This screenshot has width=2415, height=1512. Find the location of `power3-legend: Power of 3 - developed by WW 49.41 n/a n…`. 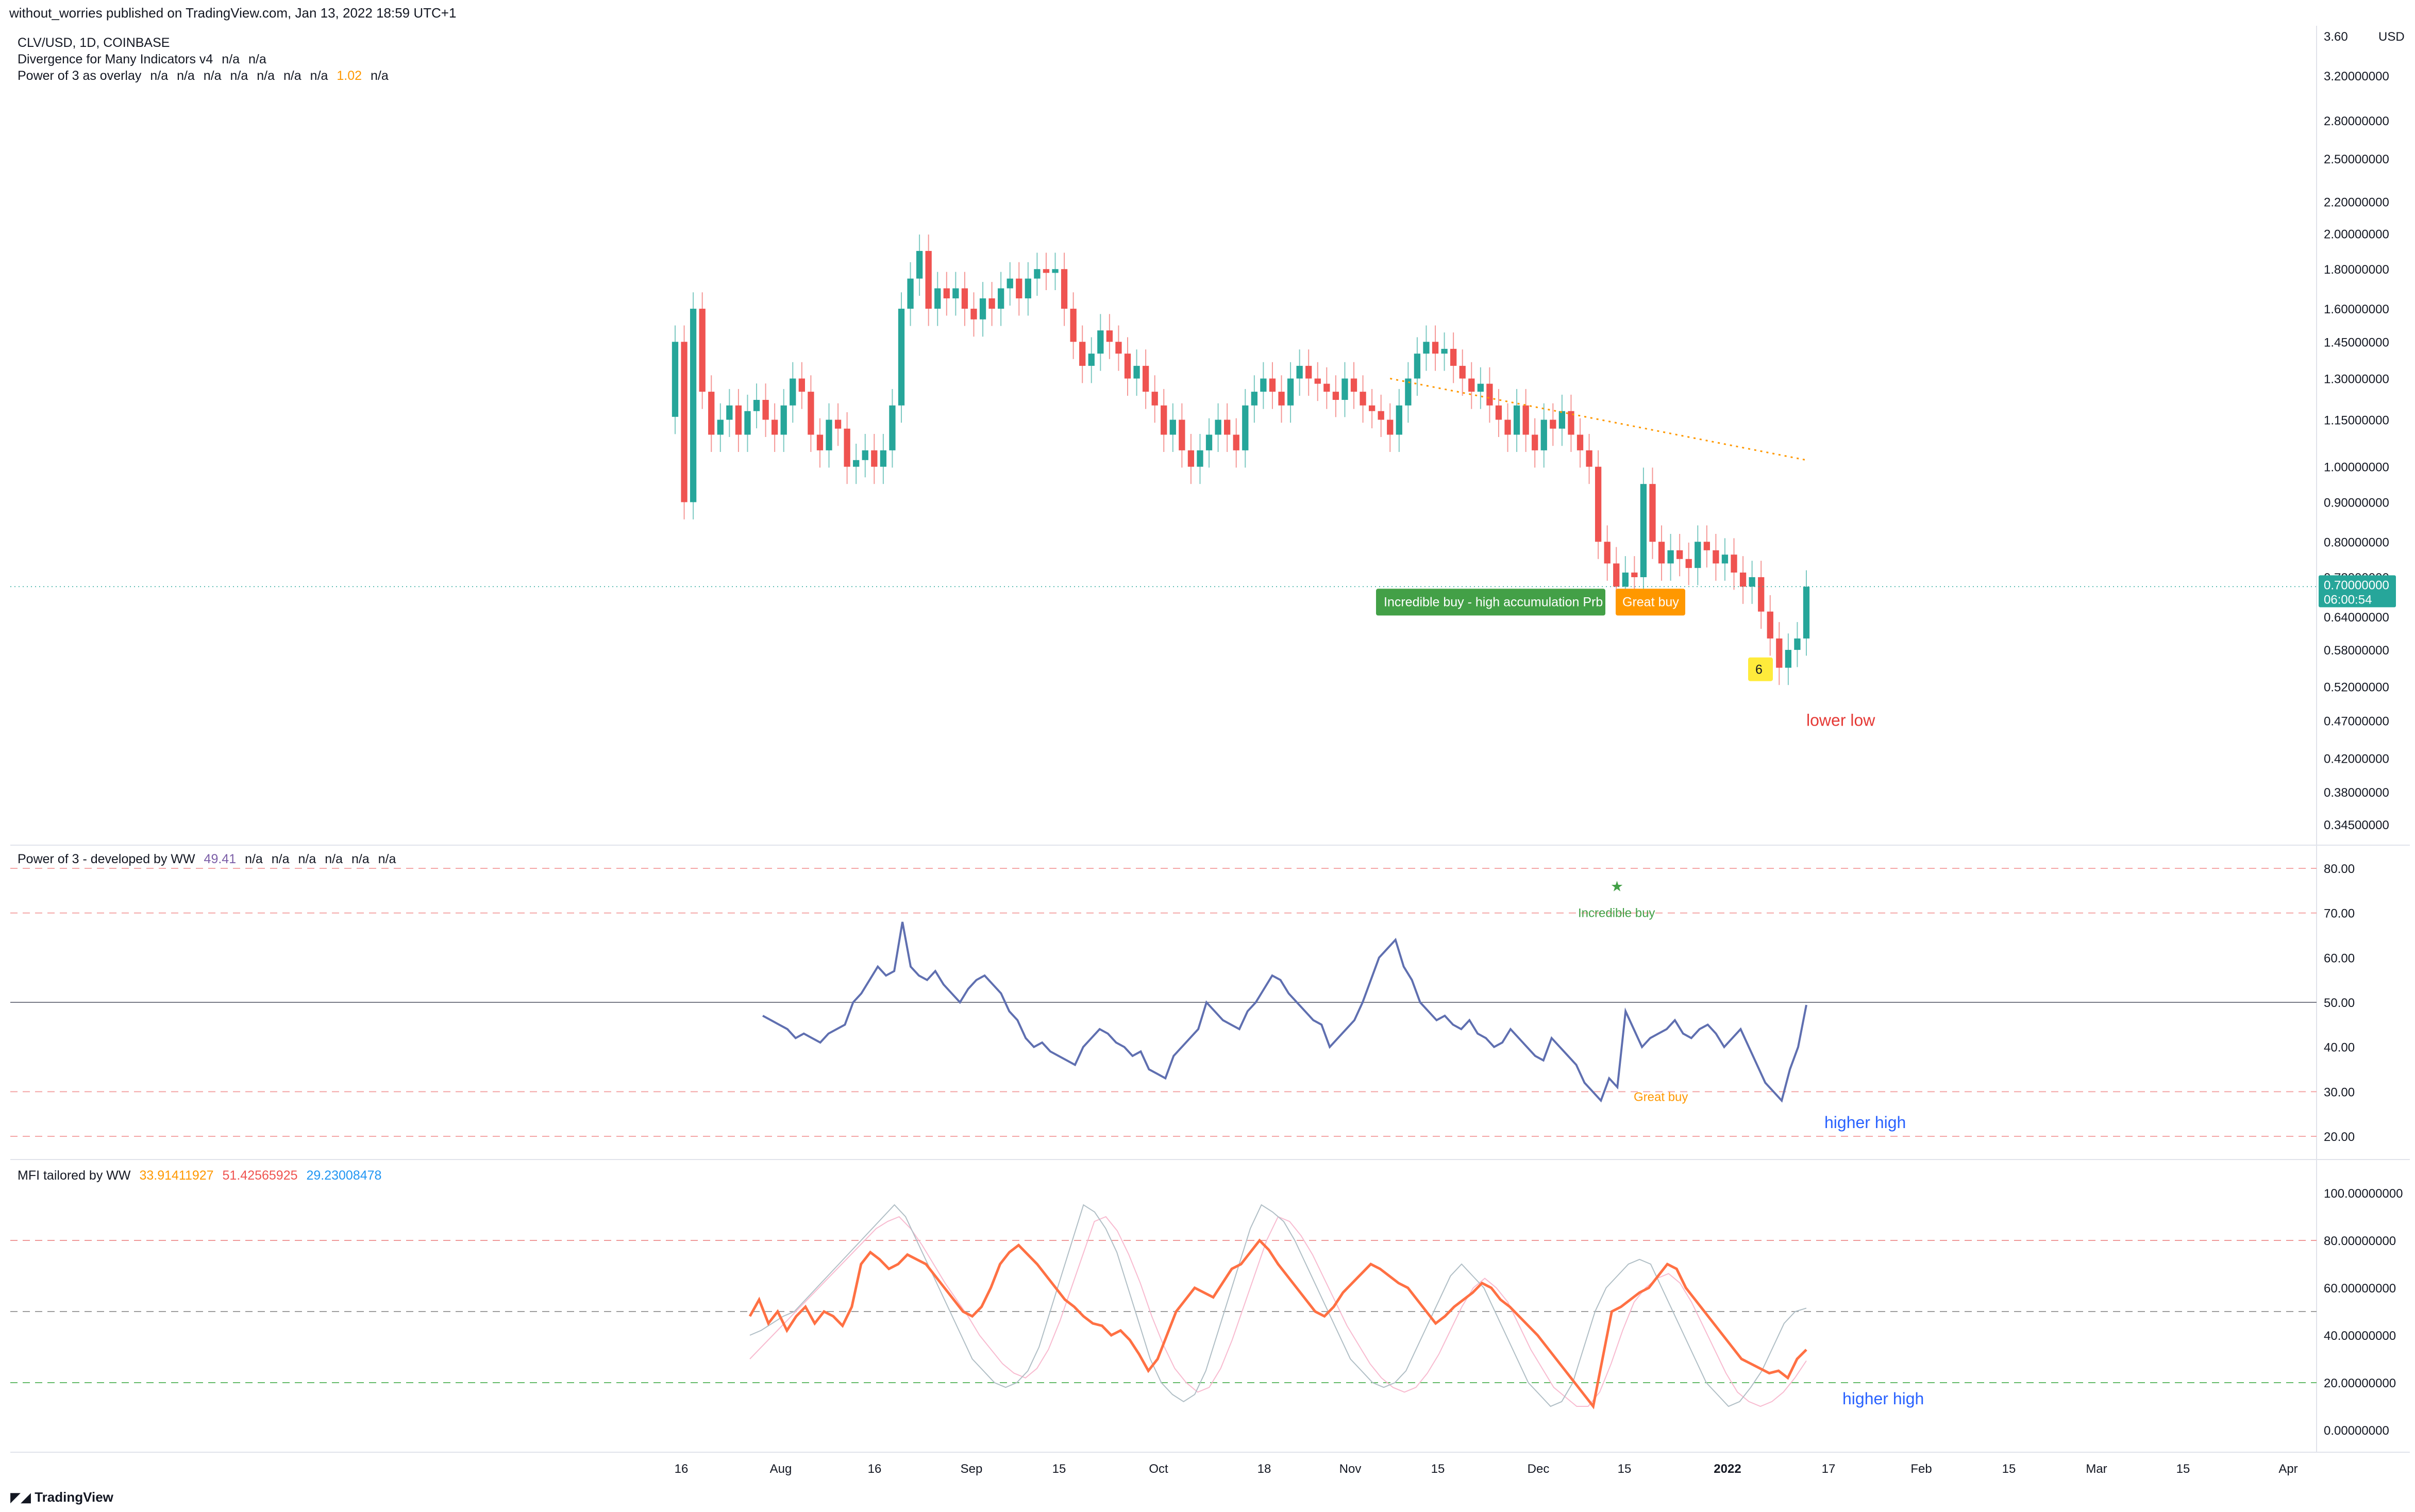

power3-legend: Power of 3 - developed by WW 49.41 n/a n… is located at coordinates (209, 859).